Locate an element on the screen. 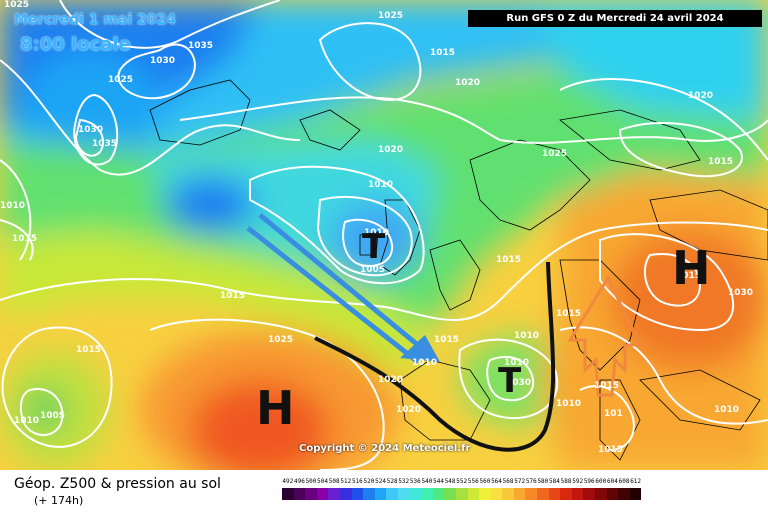 The width and height of the screenshot is (768, 512). legend-label: 544 is located at coordinates (438, 481).